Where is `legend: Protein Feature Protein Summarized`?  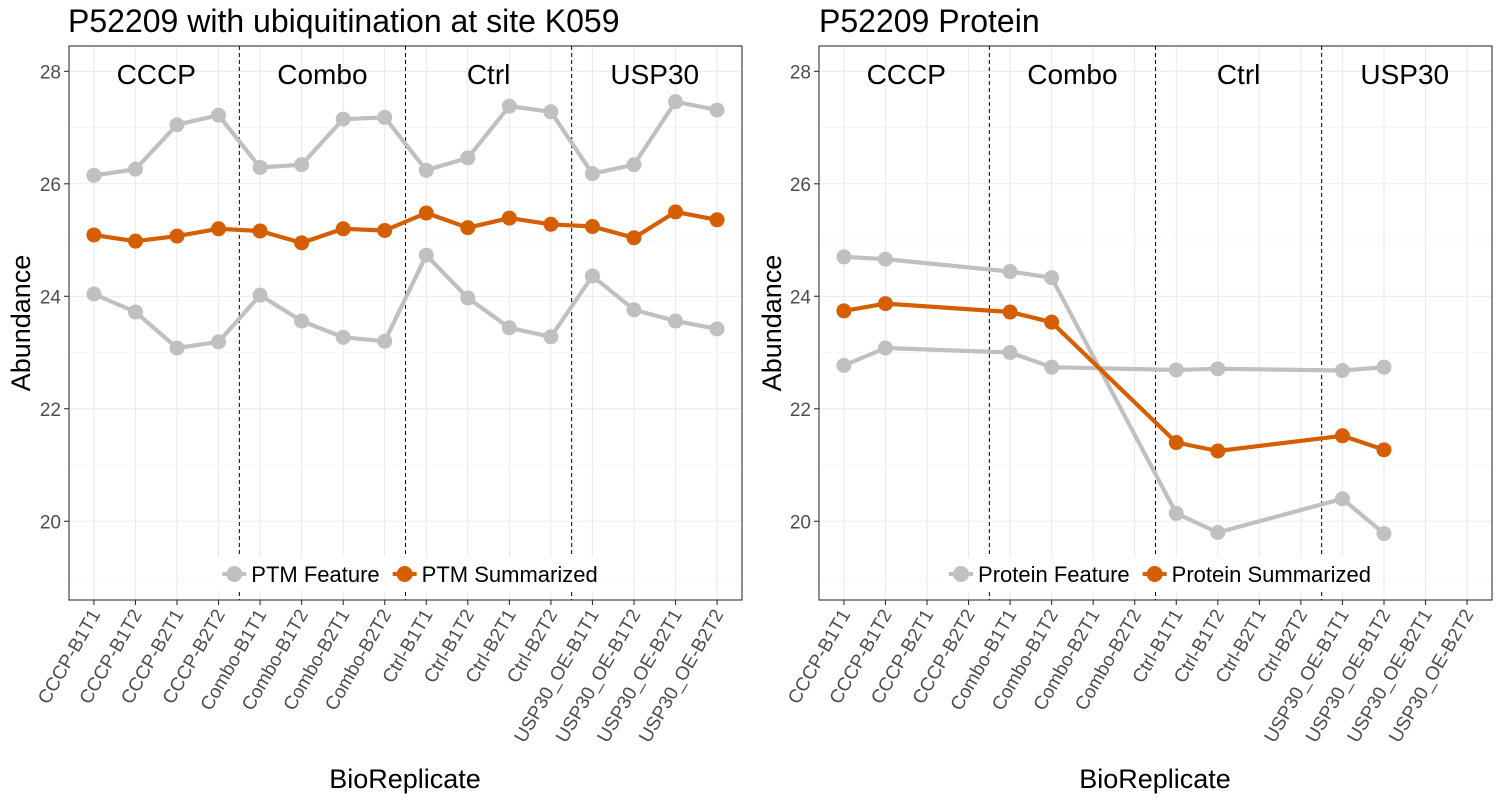 legend: Protein Feature Protein Summarized is located at coordinates (1157, 574).